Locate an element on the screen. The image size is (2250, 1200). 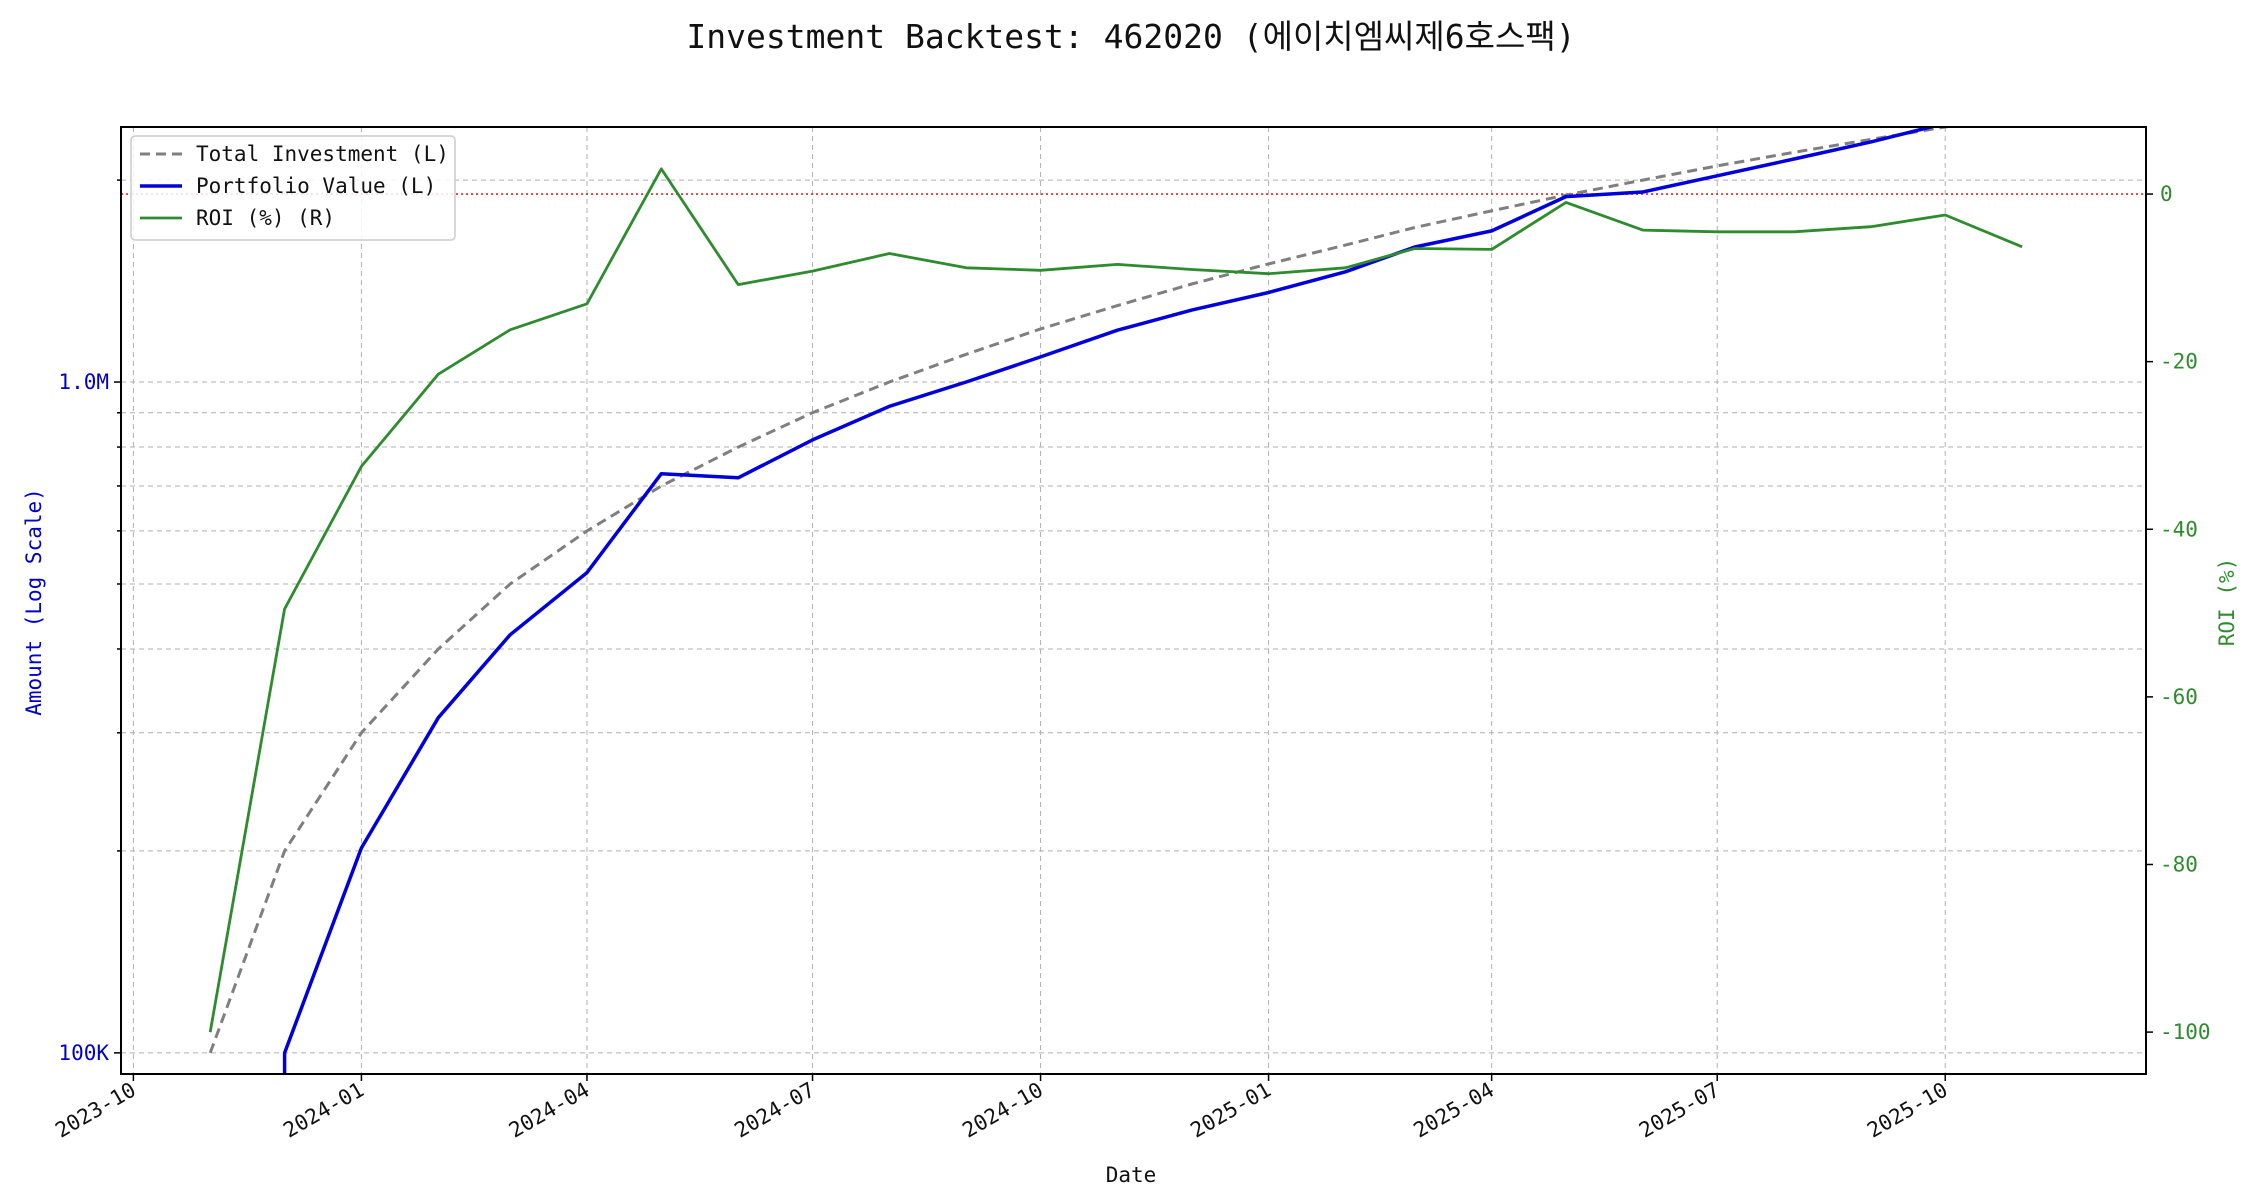
x-axis-label: Date is located at coordinates (1131, 1175).